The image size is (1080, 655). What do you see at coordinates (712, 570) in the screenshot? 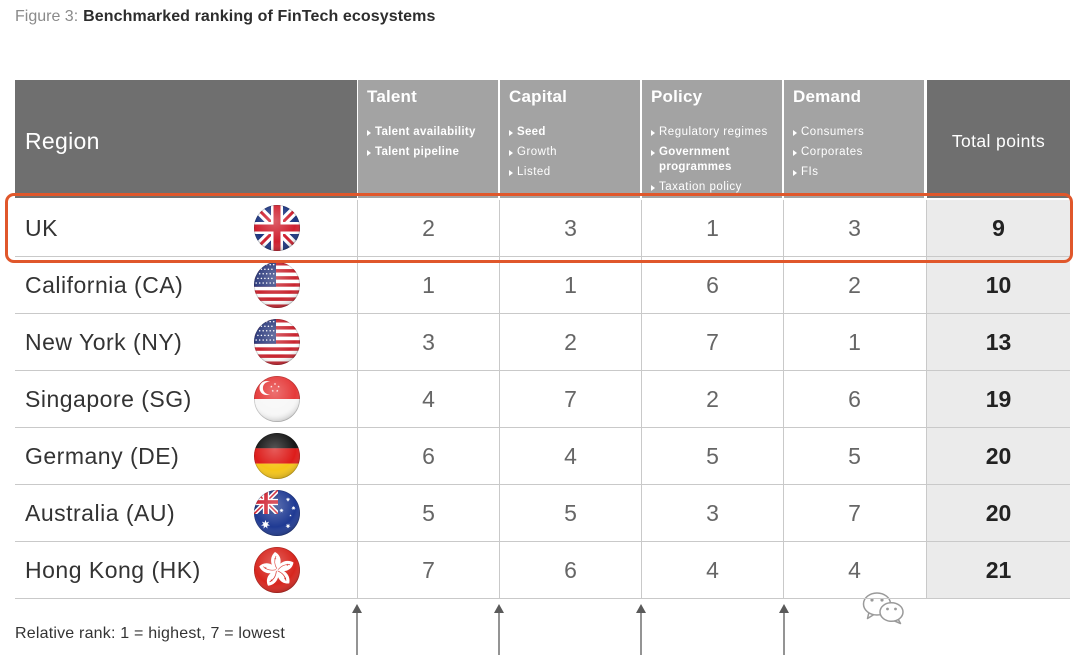
I see `policy-rank: 4` at bounding box center [712, 570].